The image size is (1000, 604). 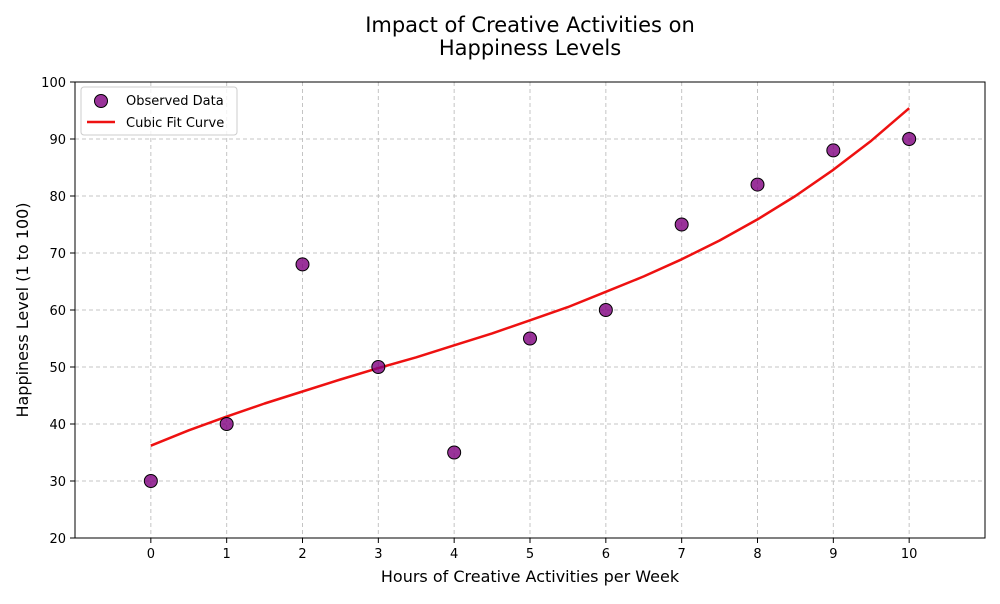 I want to click on x-tick-label: 9, so click(x=833, y=554).